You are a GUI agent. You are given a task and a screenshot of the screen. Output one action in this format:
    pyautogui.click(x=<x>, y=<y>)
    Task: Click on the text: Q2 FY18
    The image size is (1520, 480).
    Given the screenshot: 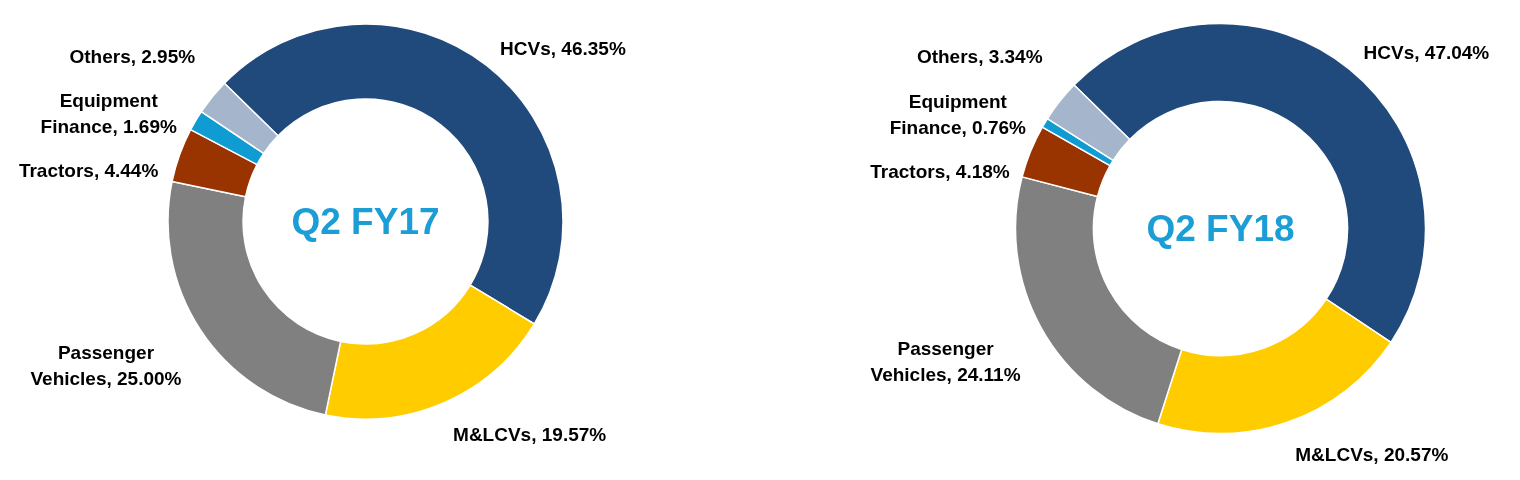 What is the action you would take?
    pyautogui.click(x=1220, y=228)
    